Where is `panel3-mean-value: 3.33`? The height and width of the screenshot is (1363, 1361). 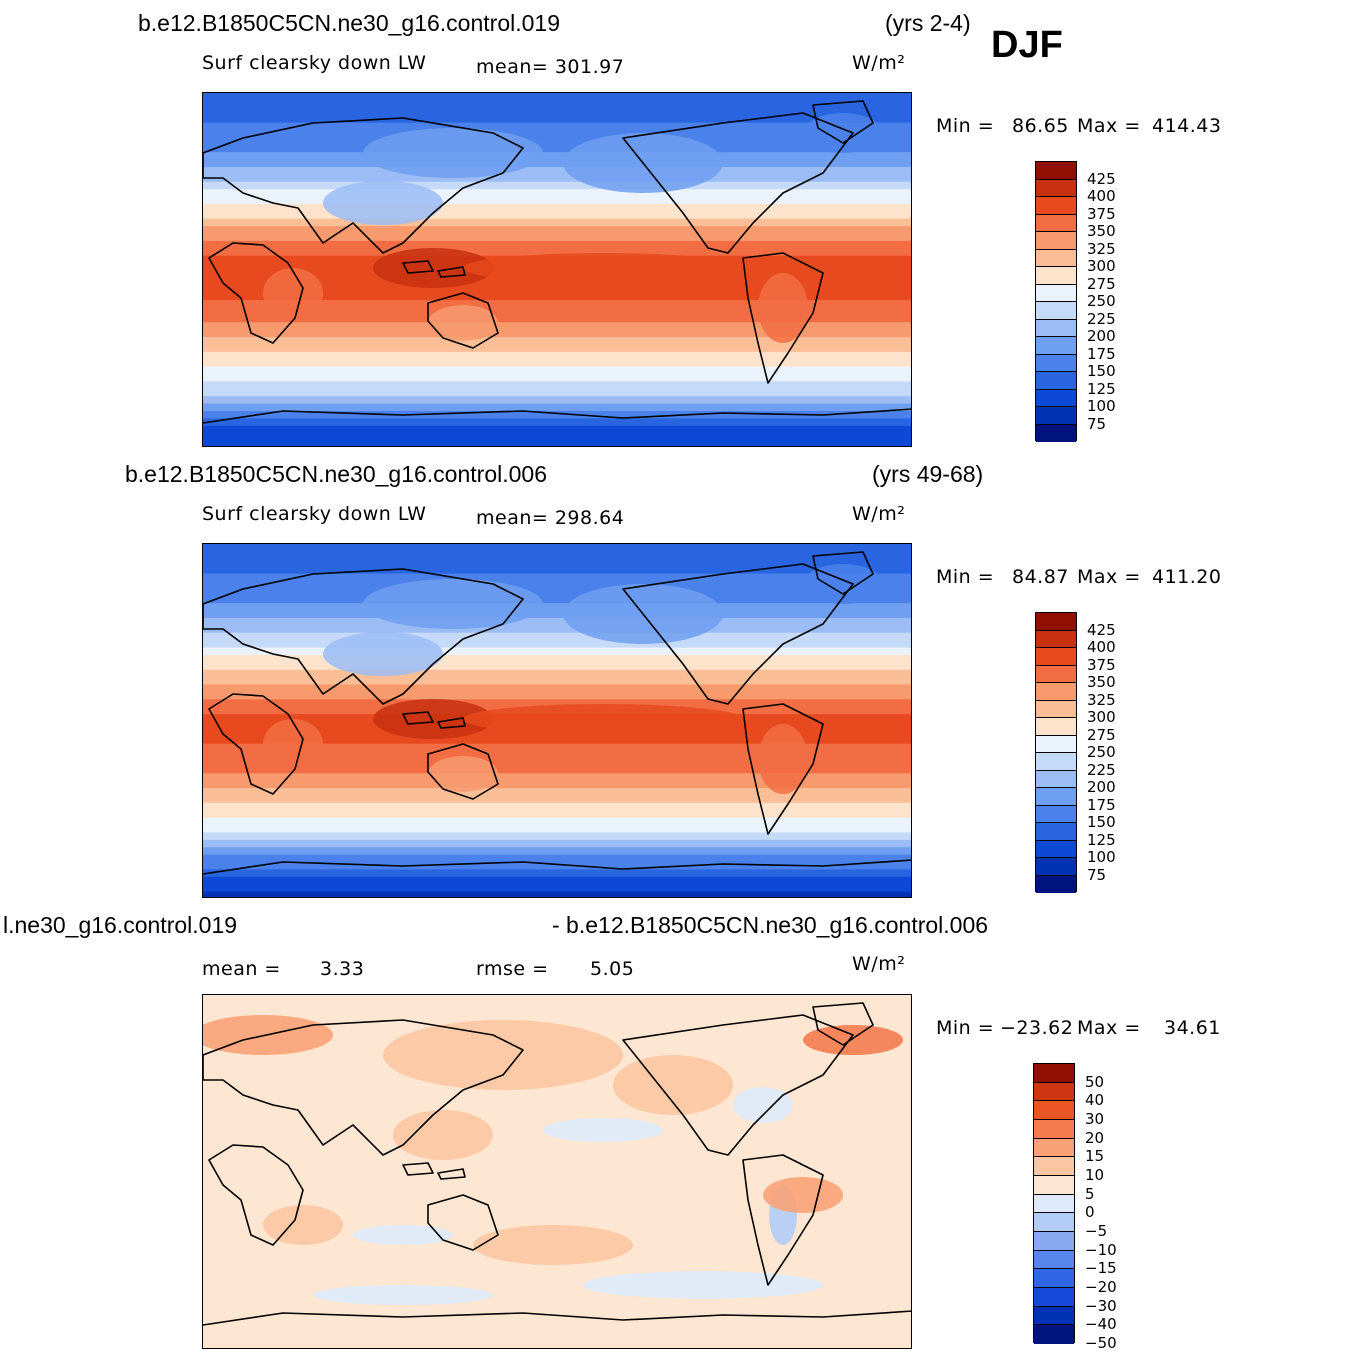
panel3-mean-value: 3.33 is located at coordinates (342, 969).